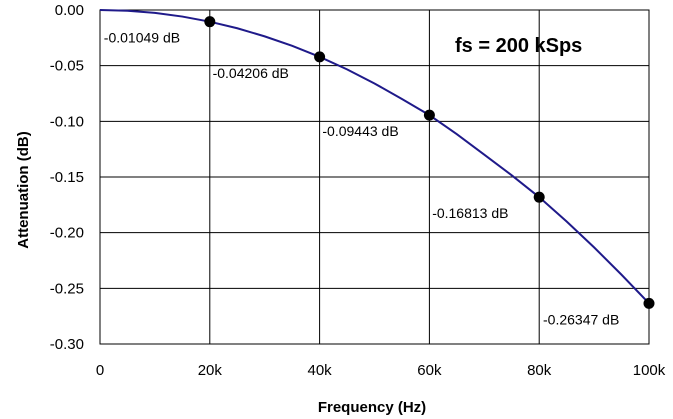 The height and width of the screenshot is (419, 673). Describe the element at coordinates (470, 213) in the screenshot. I see `data-point-label: -0.16813 dB` at that location.